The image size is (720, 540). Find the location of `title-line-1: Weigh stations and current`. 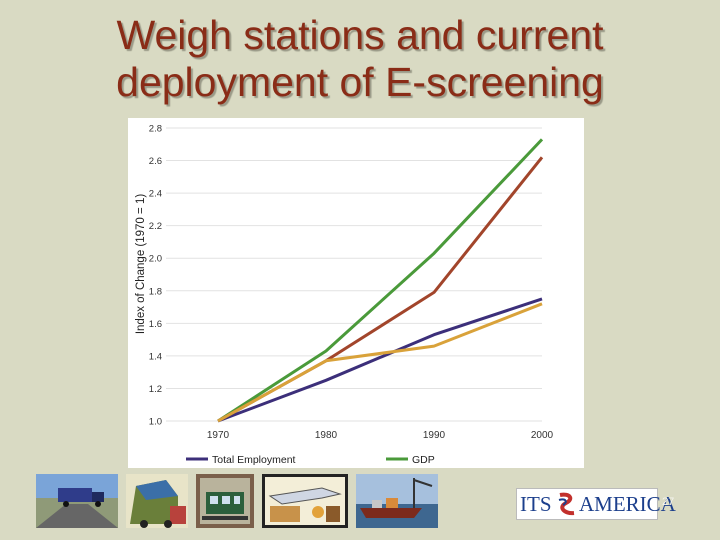

title-line-1: Weigh stations and current is located at coordinates (360, 35).